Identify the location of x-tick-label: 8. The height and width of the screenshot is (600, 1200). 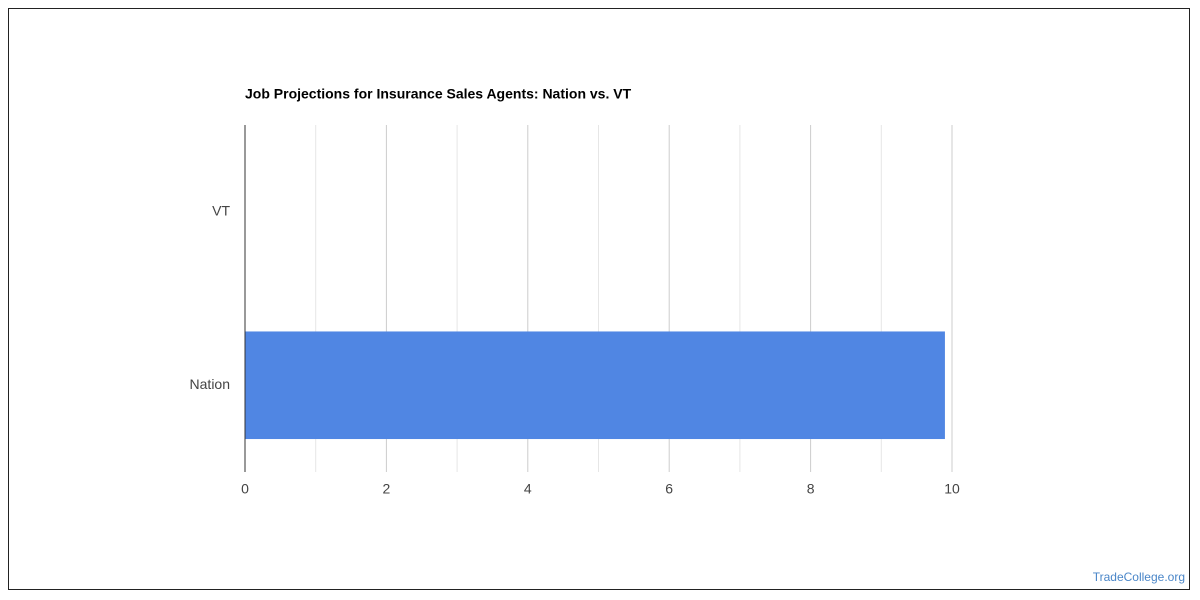
(811, 489).